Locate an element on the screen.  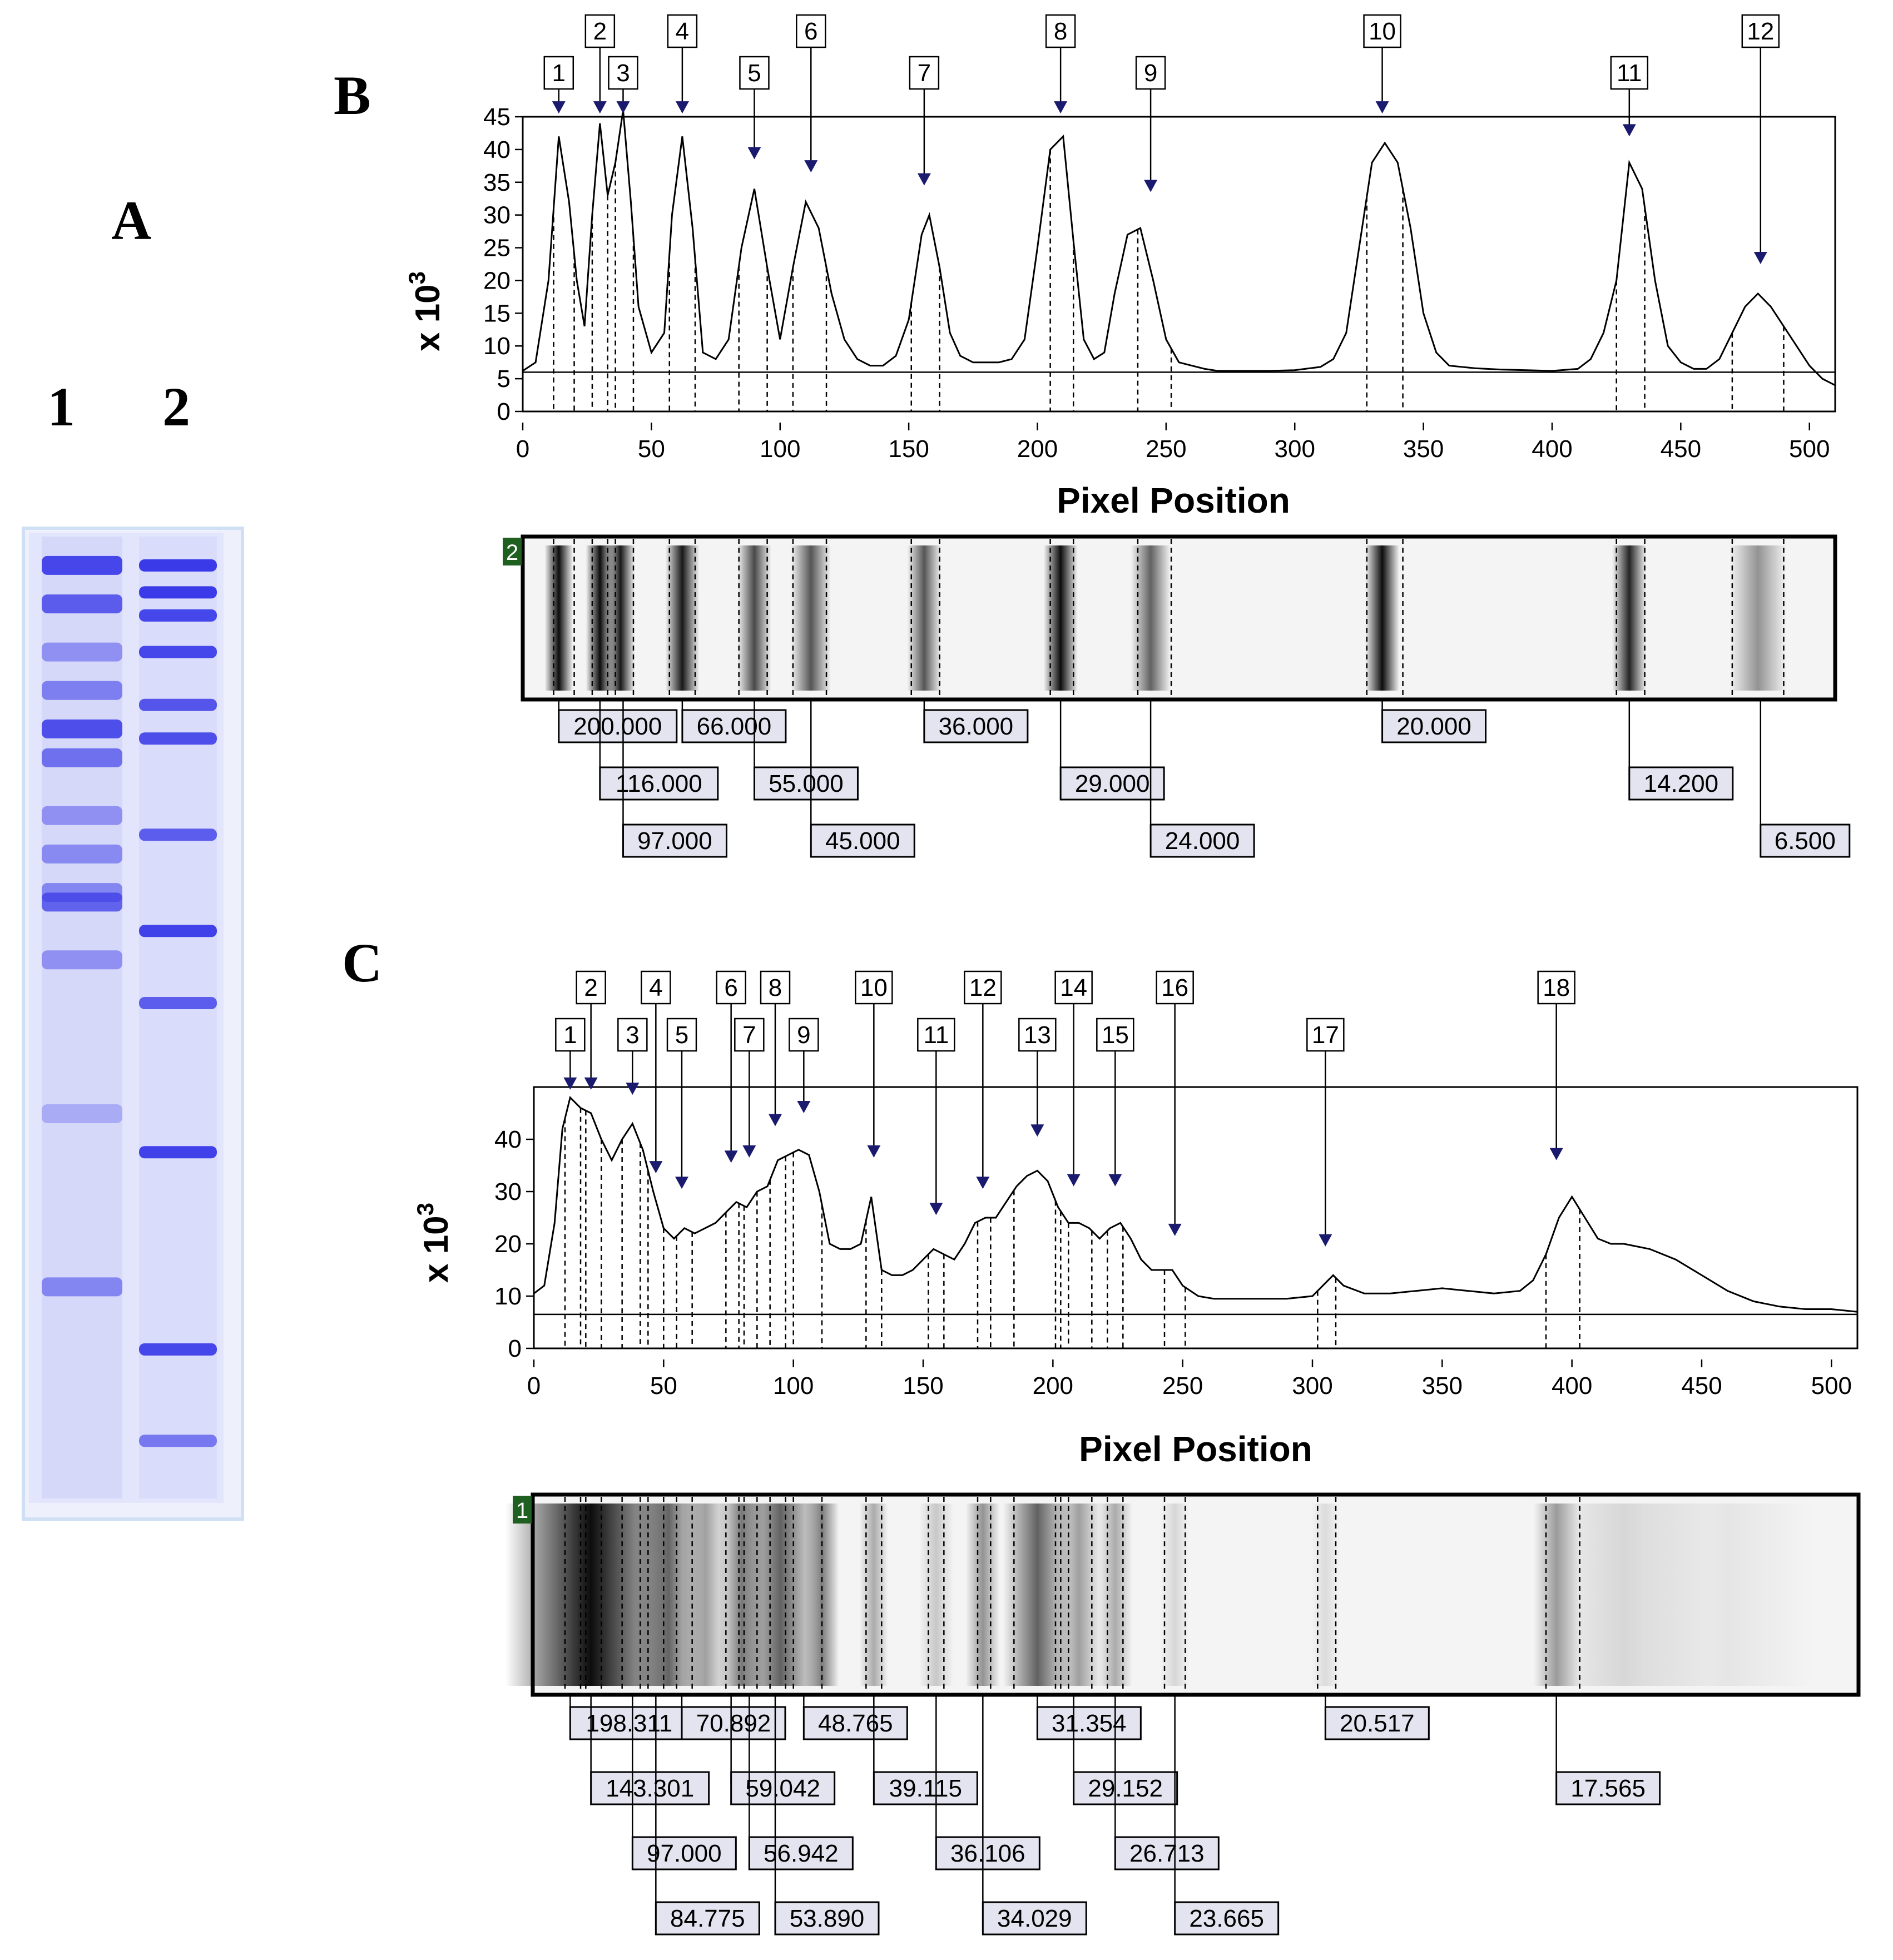
panel-b-lane-image: 2 is located at coordinates (1170, 618).